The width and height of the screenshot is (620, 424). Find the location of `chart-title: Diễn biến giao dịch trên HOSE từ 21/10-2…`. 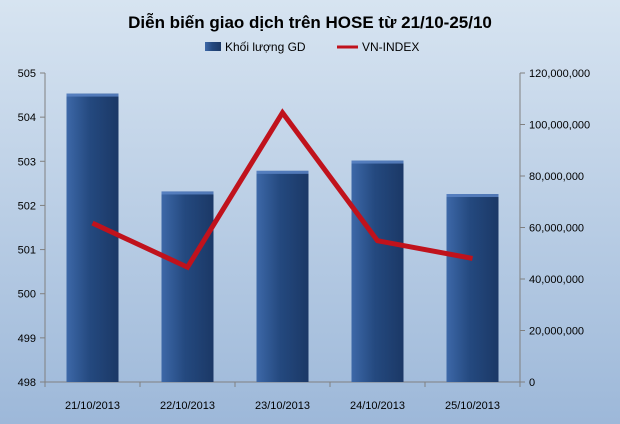

chart-title: Diễn biến giao dịch trên HOSE từ 21/10-2… is located at coordinates (310, 22).